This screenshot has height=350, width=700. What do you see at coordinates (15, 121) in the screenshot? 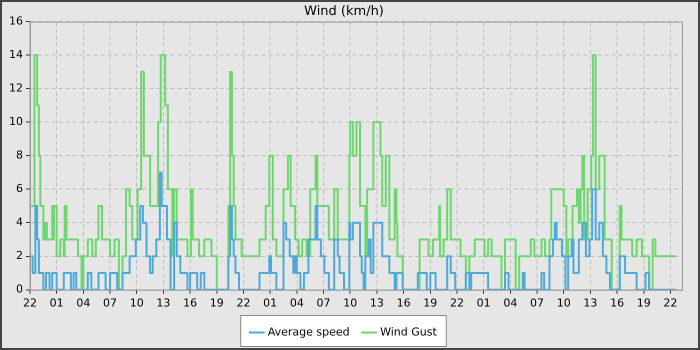
I see `y-tick-label: 10` at bounding box center [15, 121].